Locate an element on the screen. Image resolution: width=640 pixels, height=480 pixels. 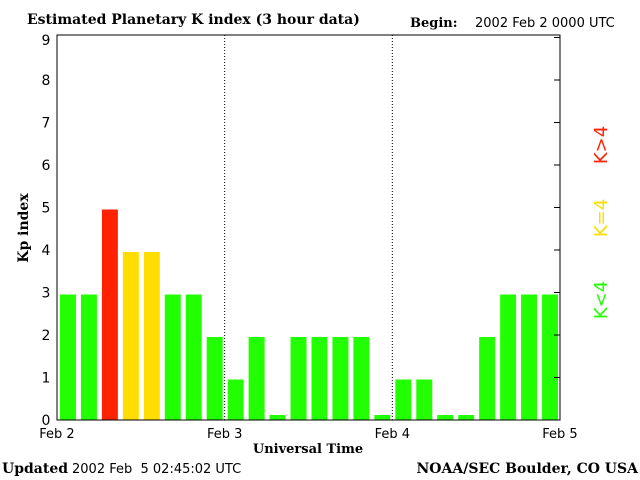
begin-label: Begin: is located at coordinates (434, 23).